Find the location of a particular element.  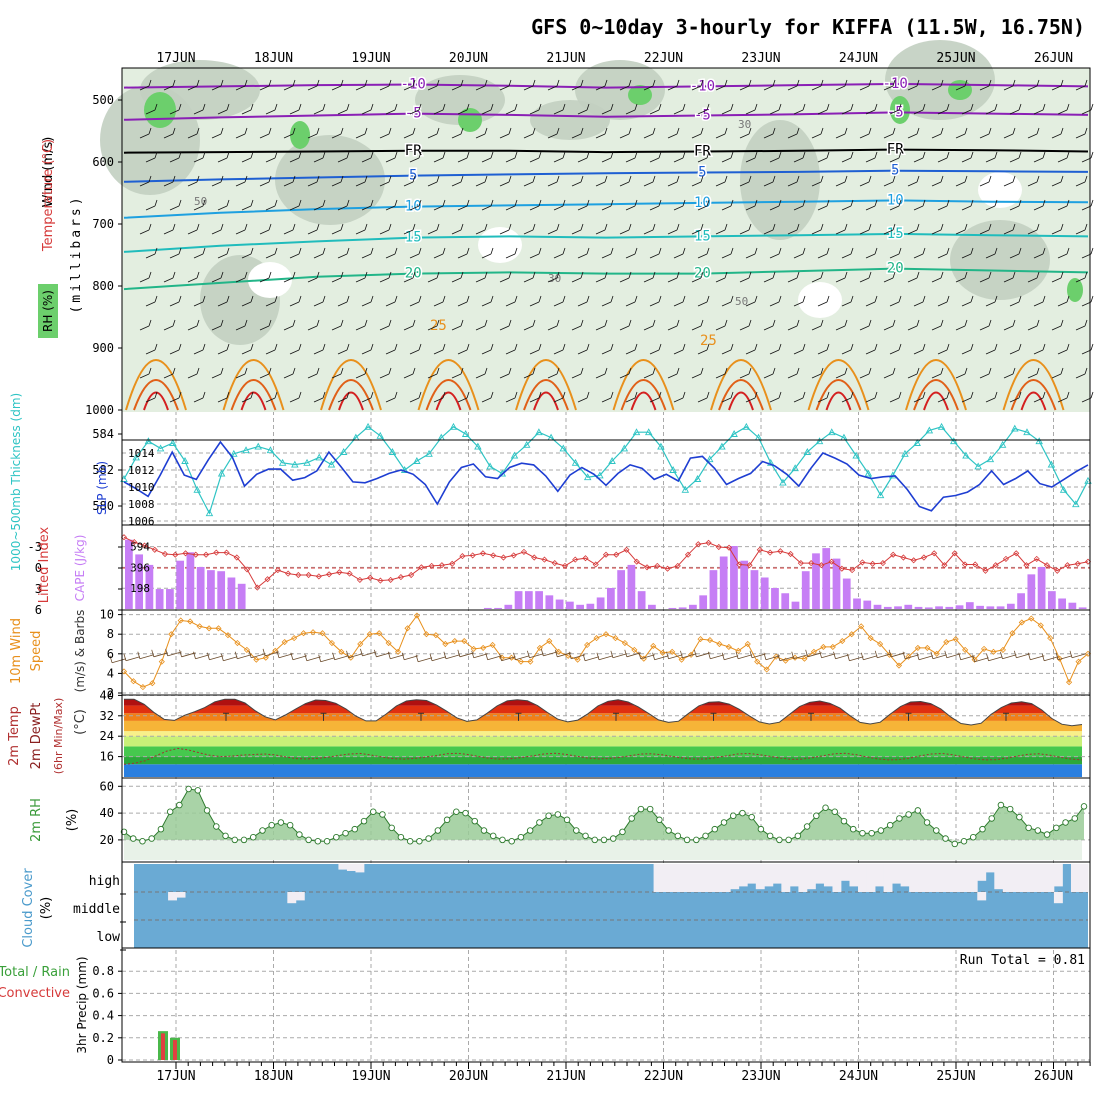

date-label-top: 22JUN is located at coordinates (663, 58).